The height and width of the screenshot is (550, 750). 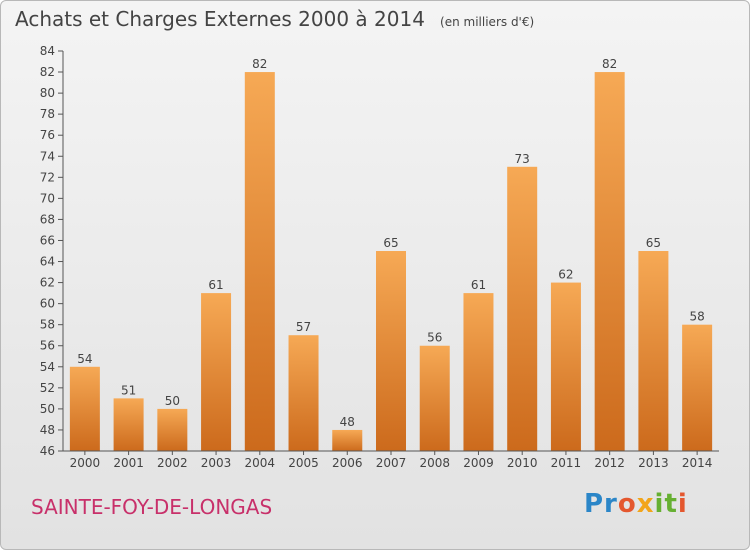 I want to click on x-tick-label: 2012, so click(x=609, y=463).